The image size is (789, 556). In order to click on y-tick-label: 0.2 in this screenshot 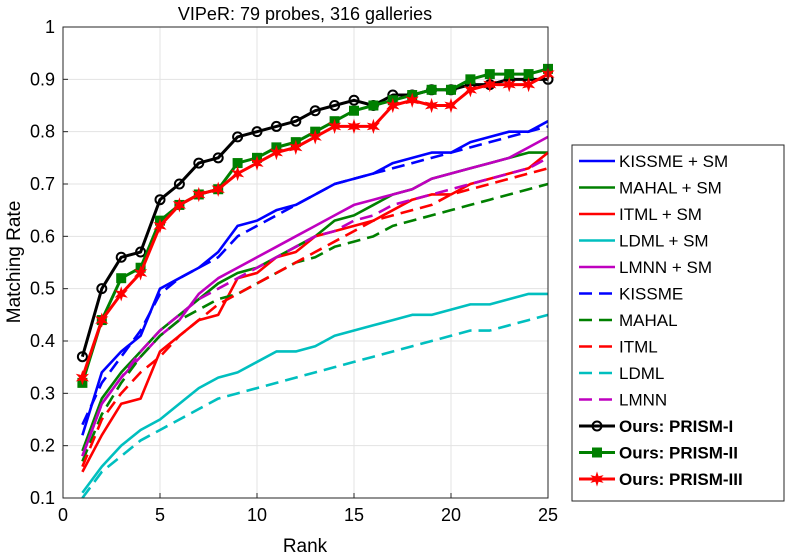, I will do `click(42, 446)`.